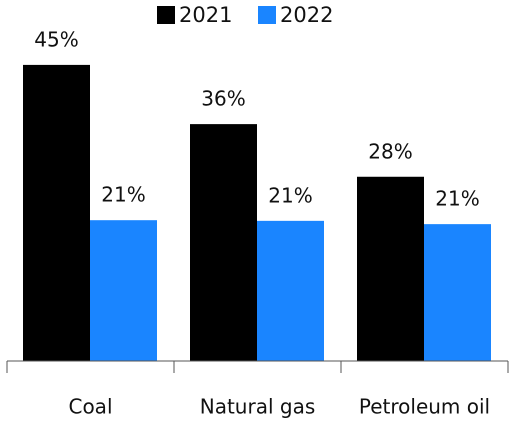 This screenshot has width=509, height=421. What do you see at coordinates (258, 407) in the screenshot?
I see `x-tick-label: Natural gas` at bounding box center [258, 407].